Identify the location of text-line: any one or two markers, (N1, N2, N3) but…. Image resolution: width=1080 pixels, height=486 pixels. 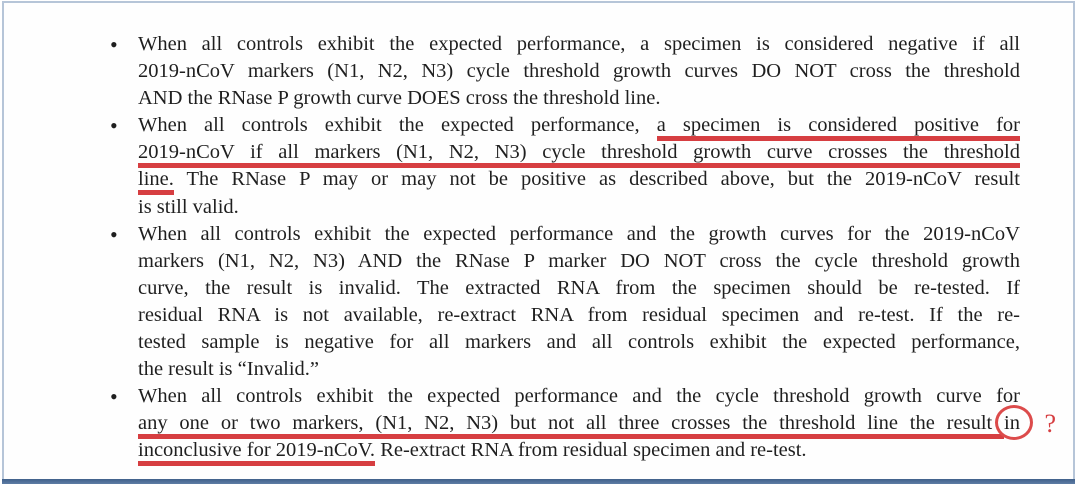
(597, 425).